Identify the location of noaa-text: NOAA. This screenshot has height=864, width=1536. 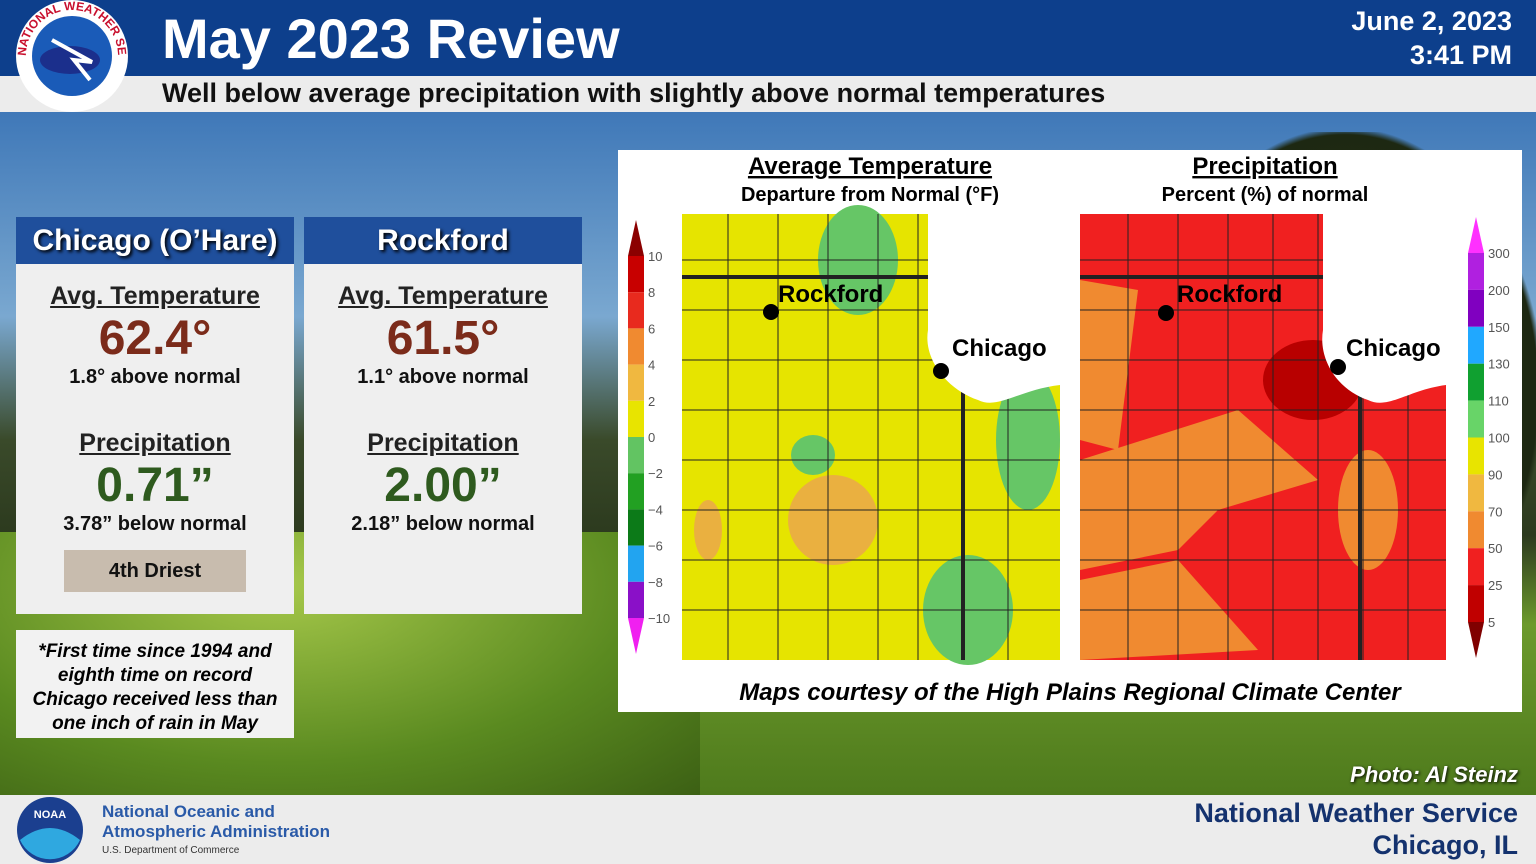
(50, 815).